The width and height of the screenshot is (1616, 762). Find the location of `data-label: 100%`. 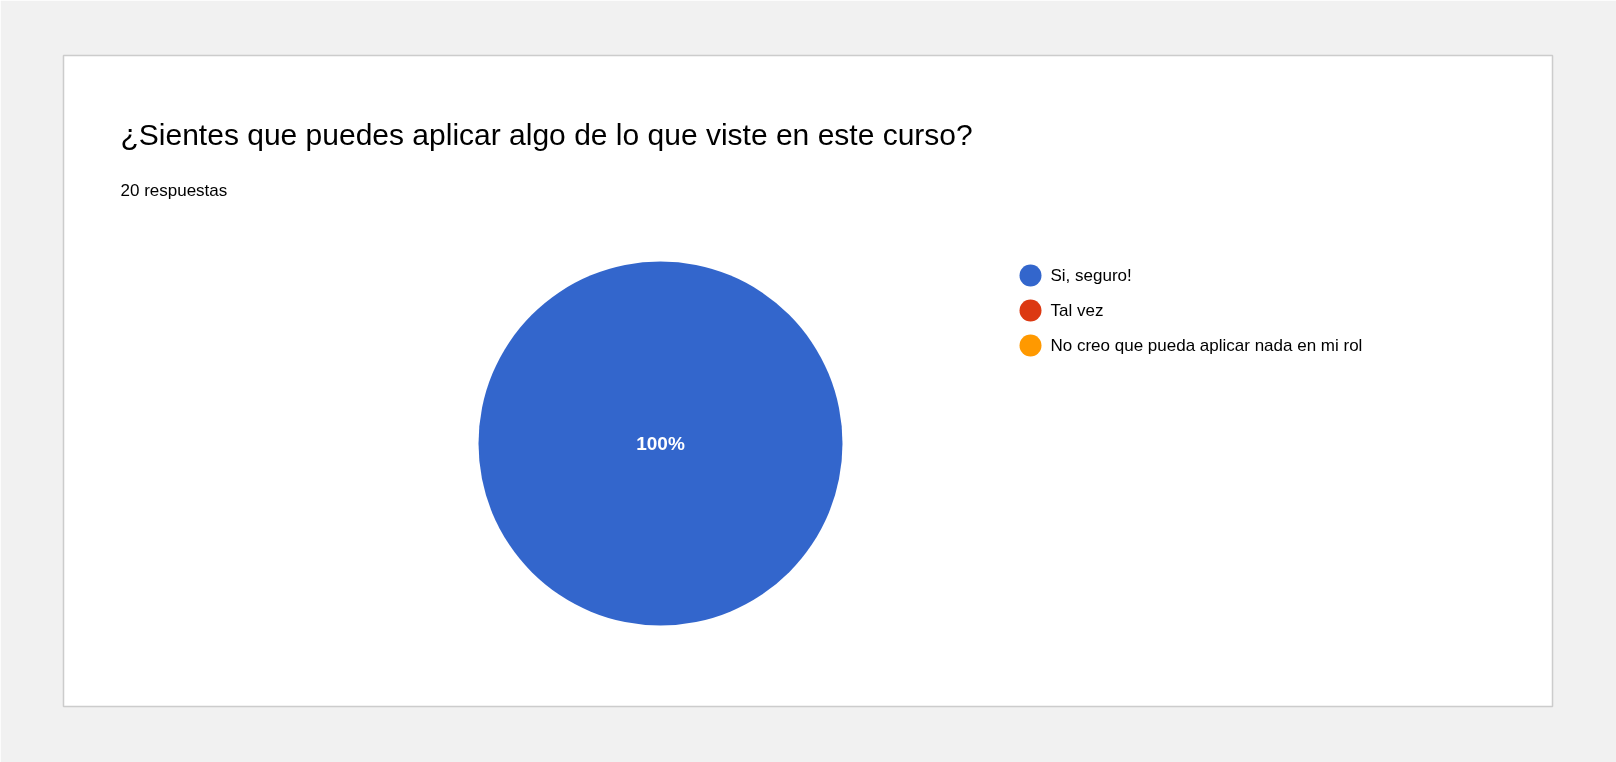

data-label: 100% is located at coordinates (660, 443).